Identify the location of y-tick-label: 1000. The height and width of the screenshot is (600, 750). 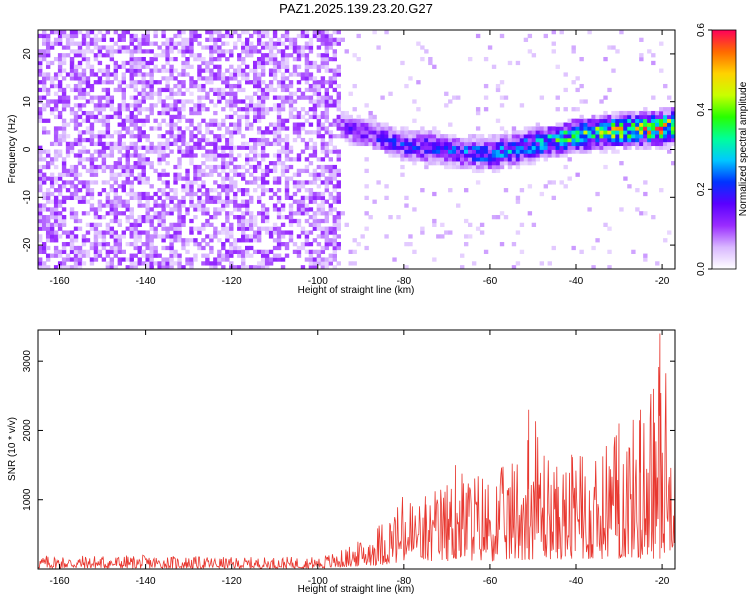
(27, 499).